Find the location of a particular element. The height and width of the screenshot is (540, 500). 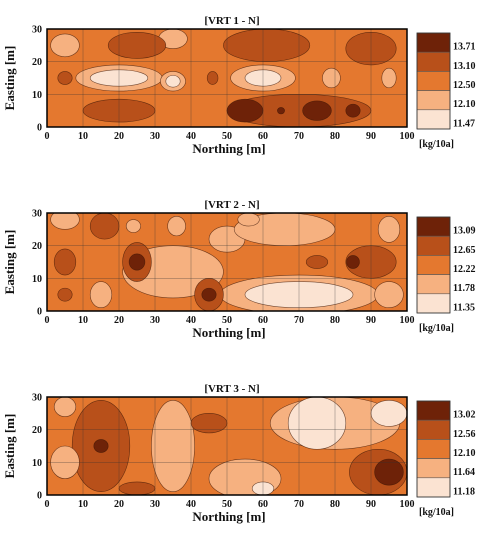

legend: 13.02 12.56 12.10 11.64 11.18 [kg/10a] is located at coordinates (446, 459).